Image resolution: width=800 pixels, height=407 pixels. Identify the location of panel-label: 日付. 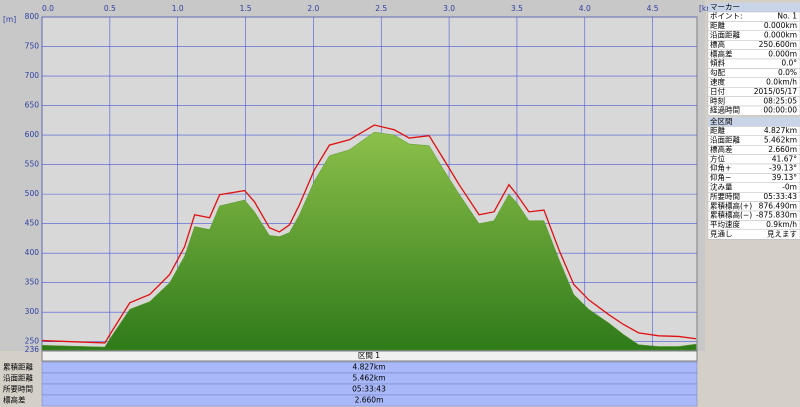
(717, 91).